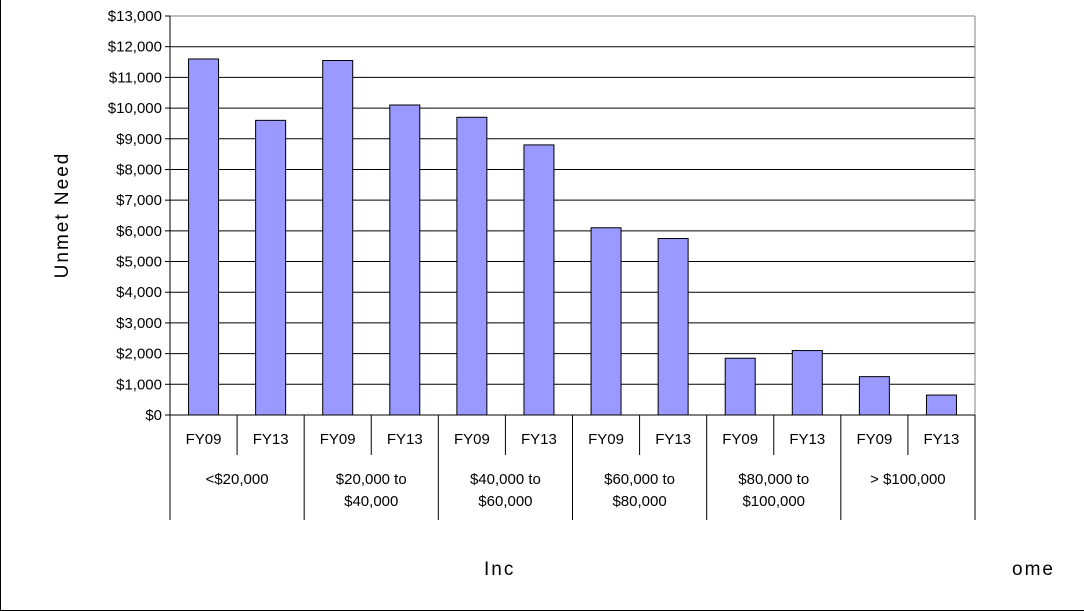 The height and width of the screenshot is (611, 1084). Describe the element at coordinates (505, 501) in the screenshot. I see `group-label: $60,000` at that location.